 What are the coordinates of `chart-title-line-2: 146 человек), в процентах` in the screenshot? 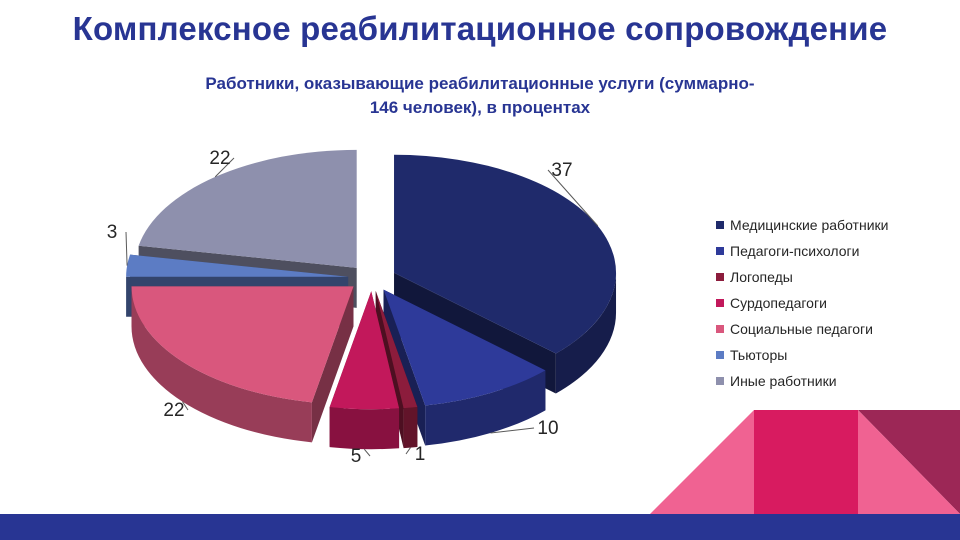 It's located at (480, 107).